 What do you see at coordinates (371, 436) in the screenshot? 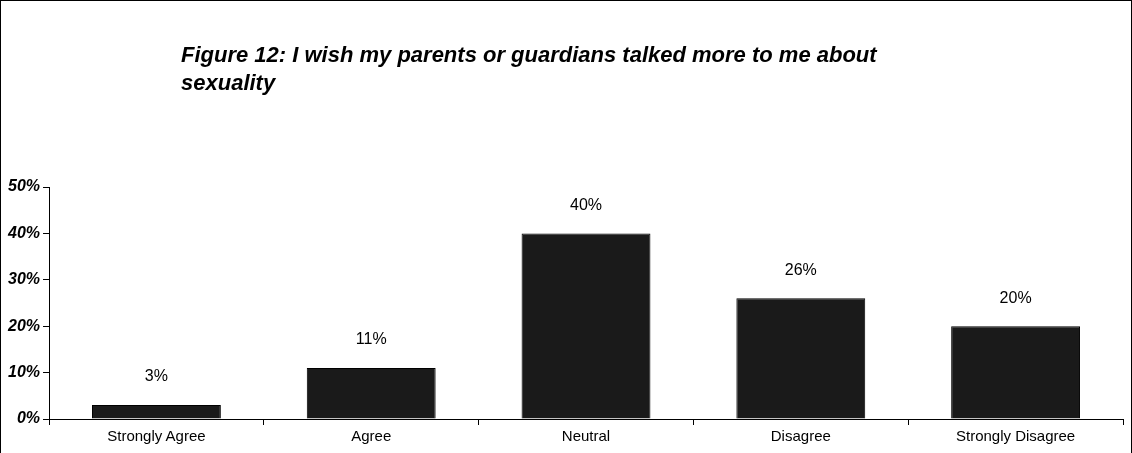
I see `x-tick-label: Agree` at bounding box center [371, 436].